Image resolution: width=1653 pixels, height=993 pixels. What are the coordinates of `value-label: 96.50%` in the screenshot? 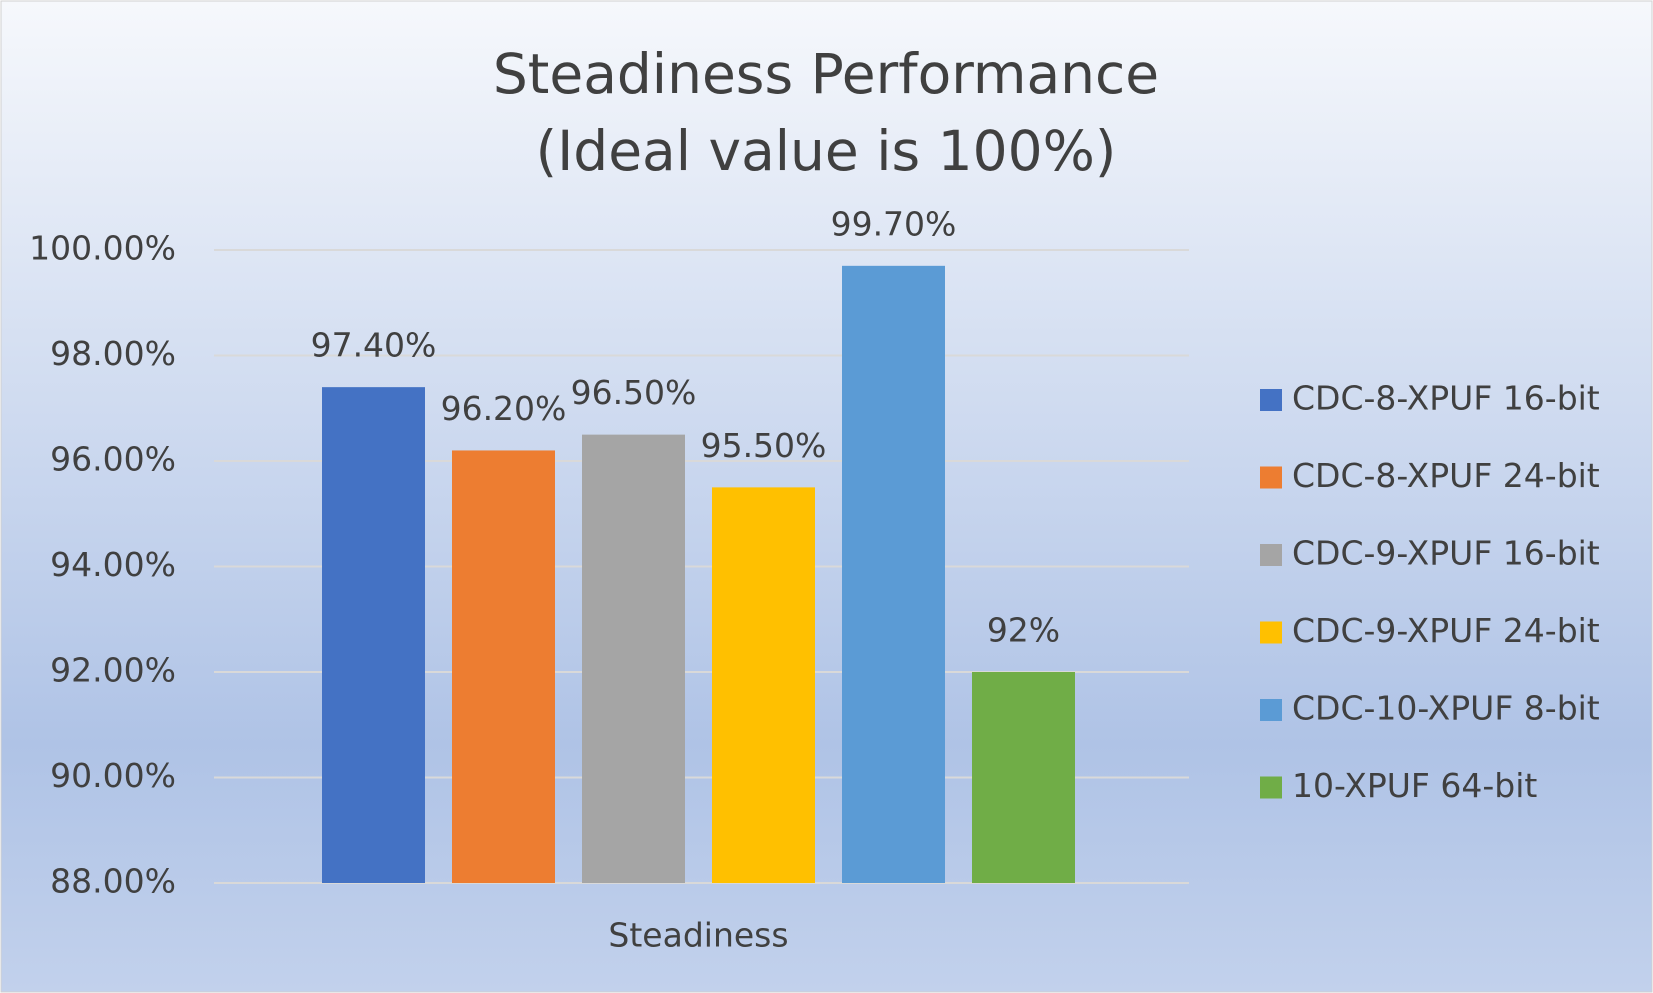 It's located at (634, 392).